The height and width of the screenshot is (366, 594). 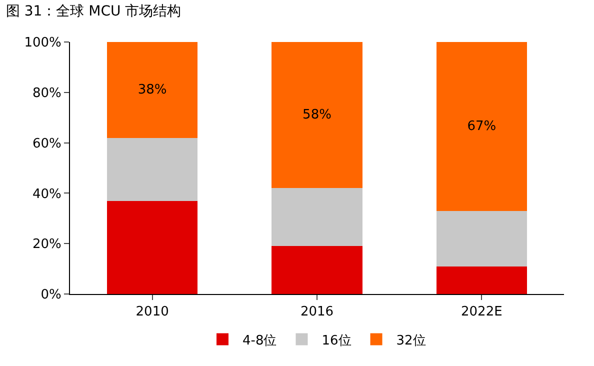 What do you see at coordinates (94, 11) in the screenshot?
I see `chart-title: 图 31：全球 MCU 市场结构` at bounding box center [94, 11].